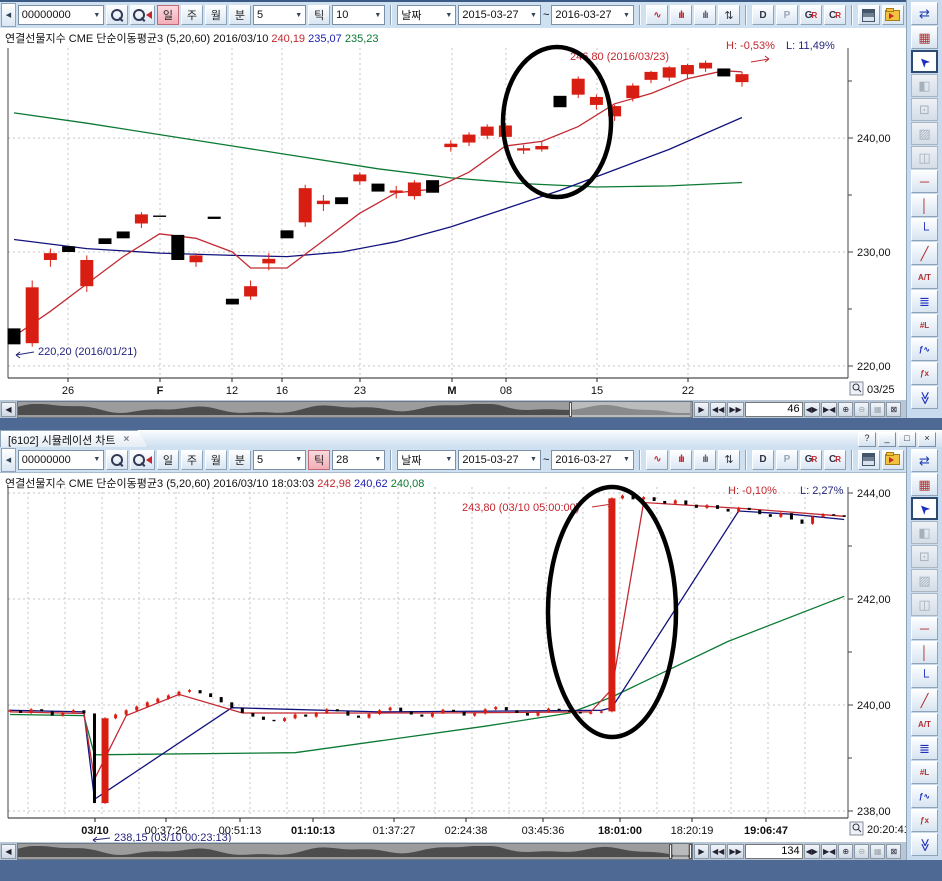 Image resolution: width=942 pixels, height=881 pixels. What do you see at coordinates (786, 459) in the screenshot?
I see `print-button: P` at bounding box center [786, 459].